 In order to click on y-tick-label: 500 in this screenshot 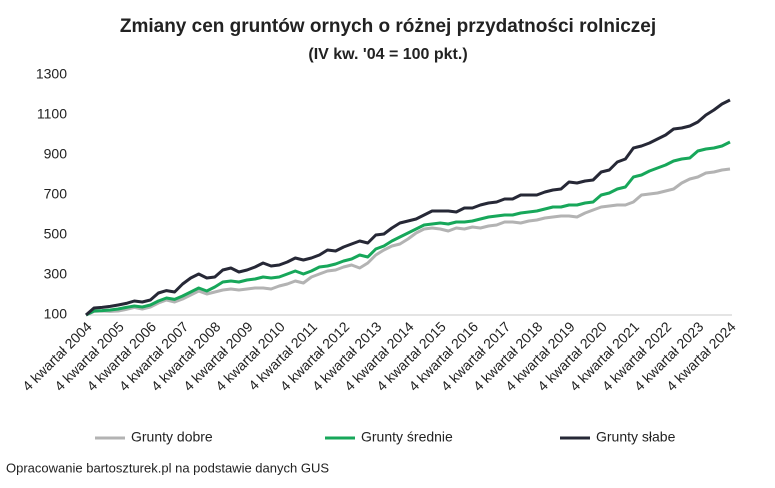, I will do `click(56, 234)`.